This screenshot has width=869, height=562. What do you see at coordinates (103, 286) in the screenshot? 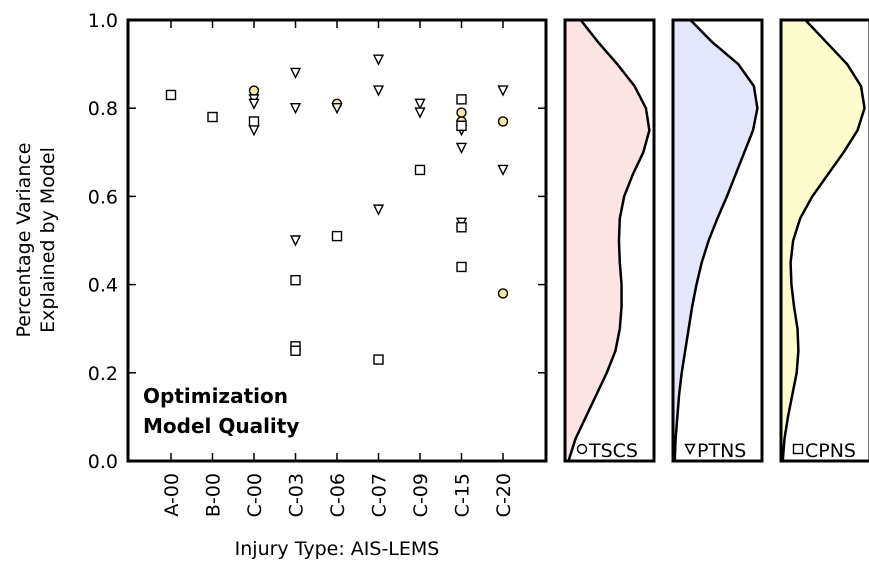
I see `y-tick-label: 0.4` at bounding box center [103, 286].